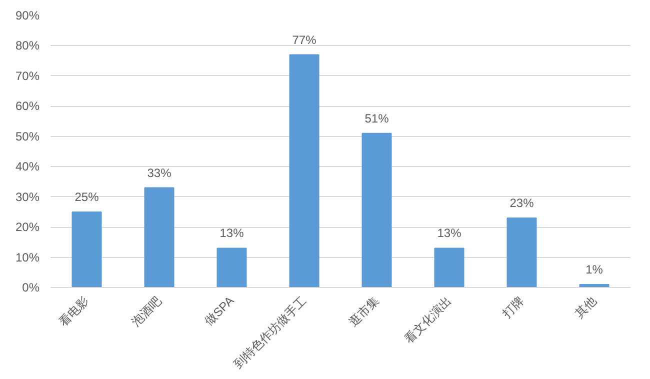 This screenshot has height=379, width=650. What do you see at coordinates (219, 311) in the screenshot?
I see `x-tick-label: 做SPA` at bounding box center [219, 311].